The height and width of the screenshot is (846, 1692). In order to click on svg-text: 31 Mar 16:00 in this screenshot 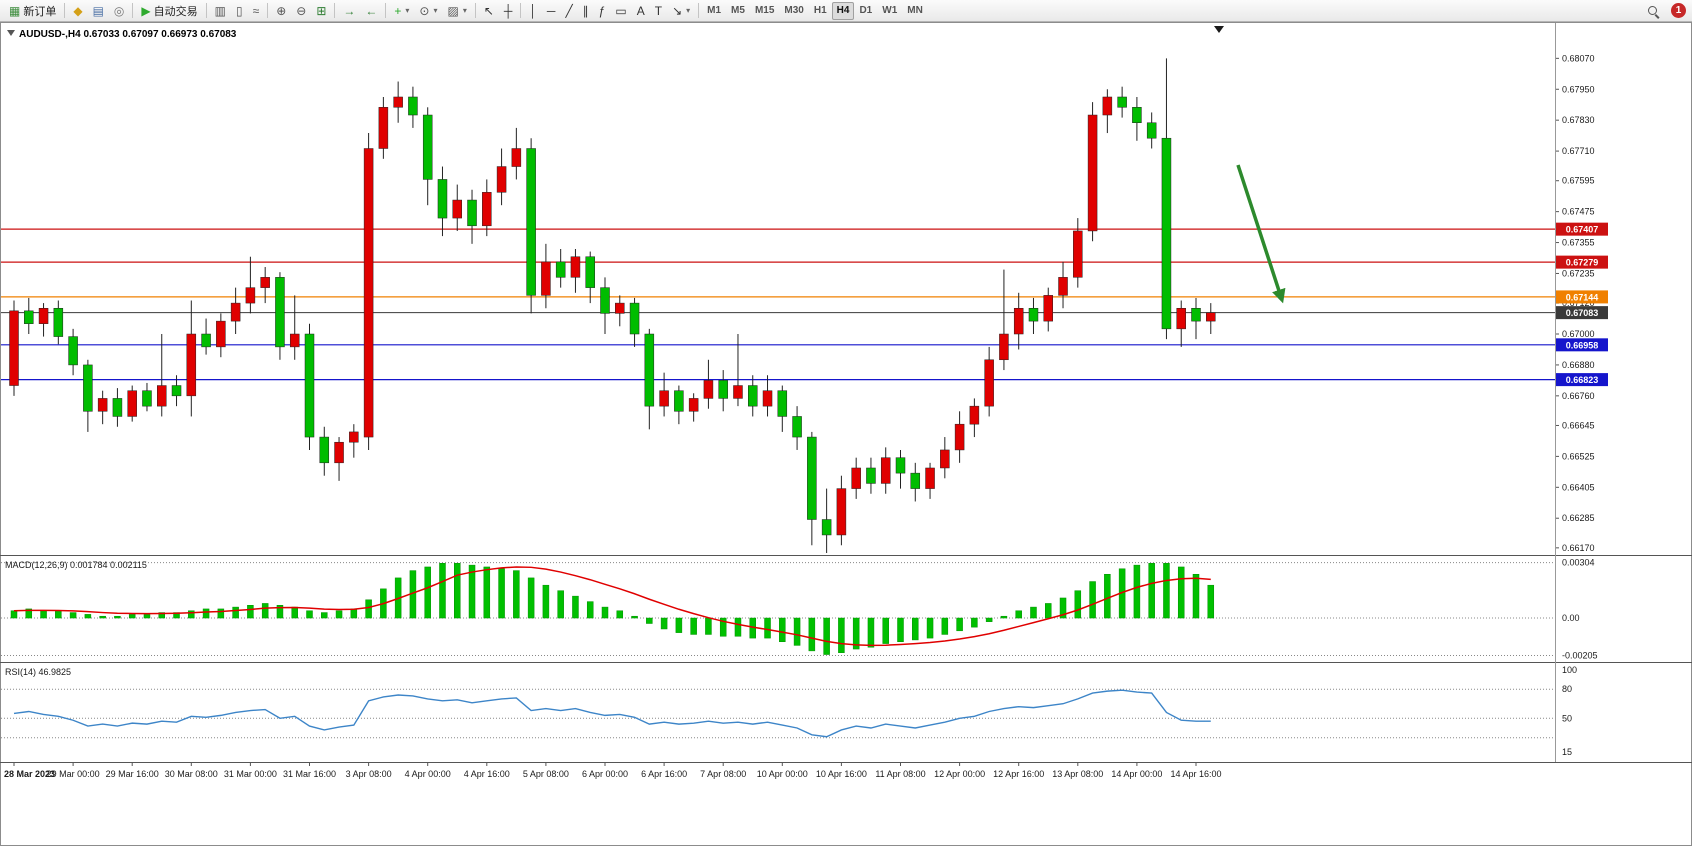, I will do `click(309, 774)`.